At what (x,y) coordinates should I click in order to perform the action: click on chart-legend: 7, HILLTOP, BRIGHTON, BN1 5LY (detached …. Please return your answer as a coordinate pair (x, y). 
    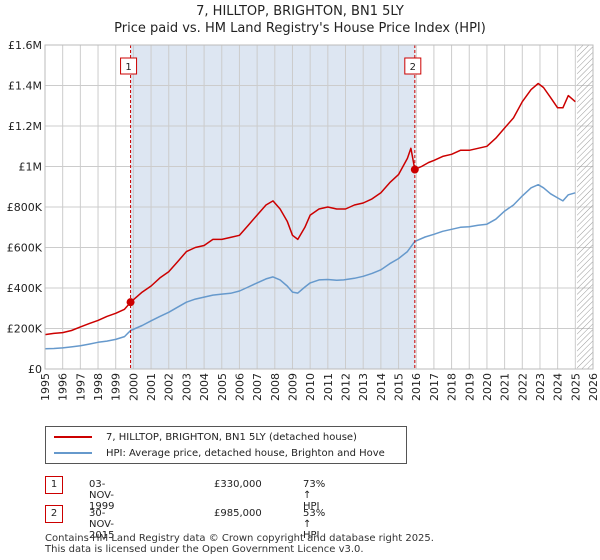
    Looking at the image, I should click on (226, 445).